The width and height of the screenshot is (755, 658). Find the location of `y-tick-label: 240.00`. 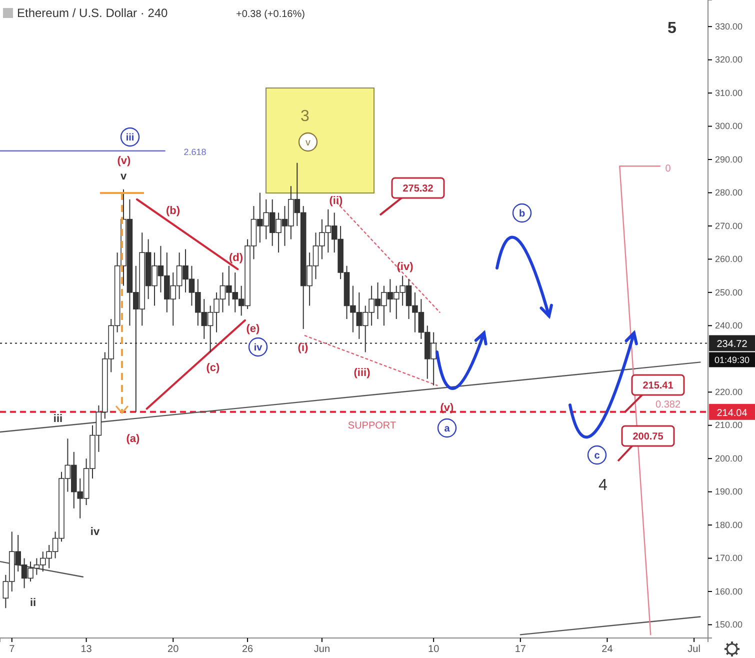

y-tick-label: 240.00 is located at coordinates (729, 325).